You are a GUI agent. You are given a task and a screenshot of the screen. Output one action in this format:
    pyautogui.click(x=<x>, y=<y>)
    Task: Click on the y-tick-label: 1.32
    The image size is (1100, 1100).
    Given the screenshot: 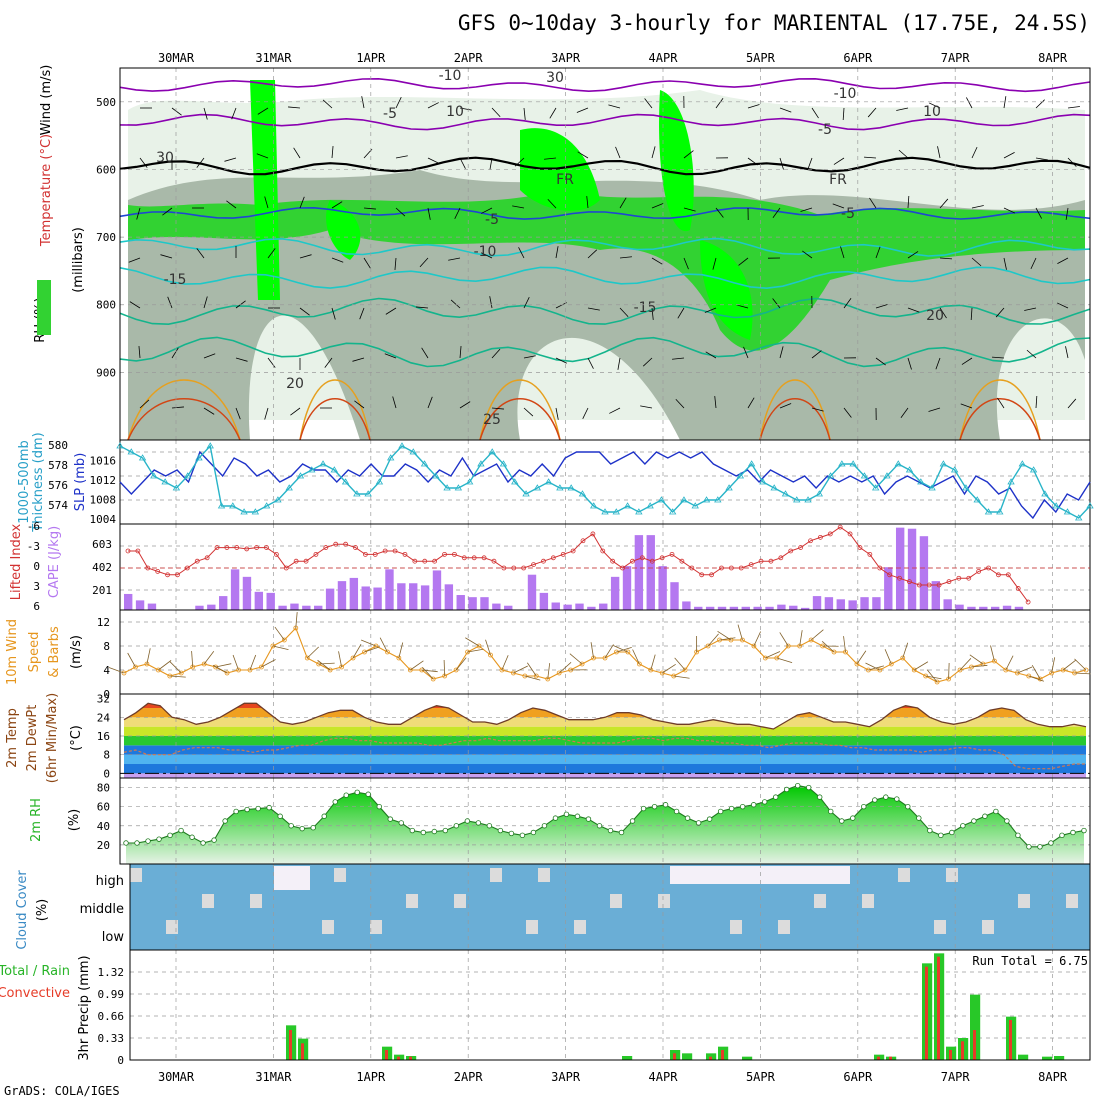 What is the action you would take?
    pyautogui.click(x=111, y=972)
    